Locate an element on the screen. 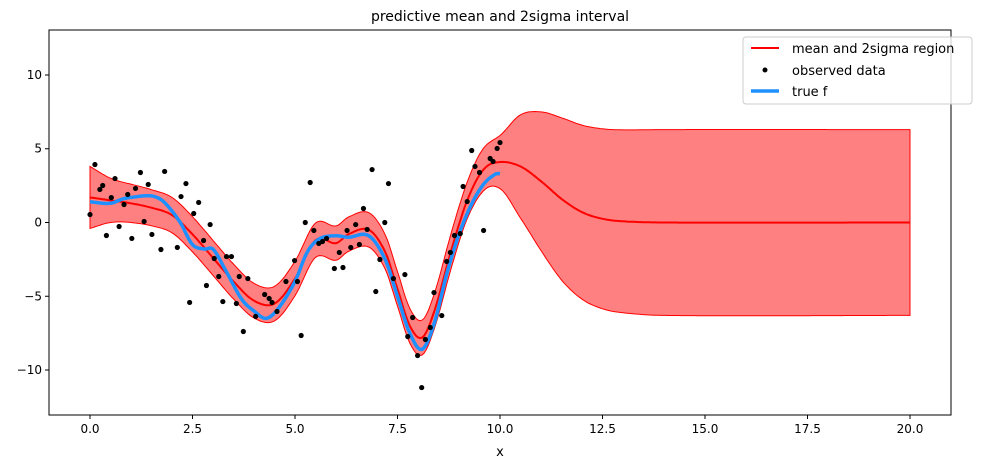 The image size is (989, 472). y-tick-label: 5 is located at coordinates (38, 149).